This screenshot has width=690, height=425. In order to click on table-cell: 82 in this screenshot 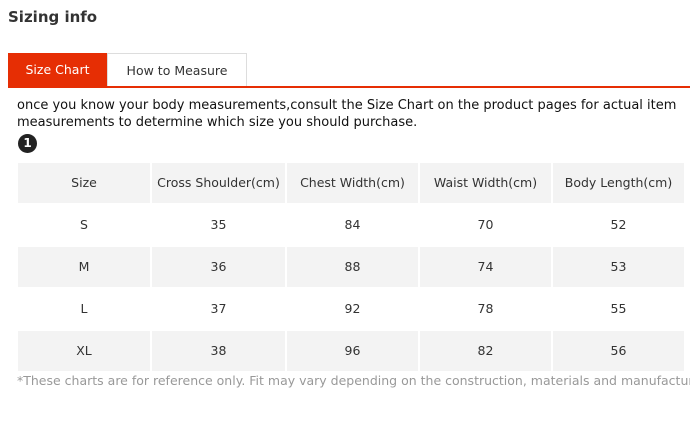, I will do `click(485, 351)`.